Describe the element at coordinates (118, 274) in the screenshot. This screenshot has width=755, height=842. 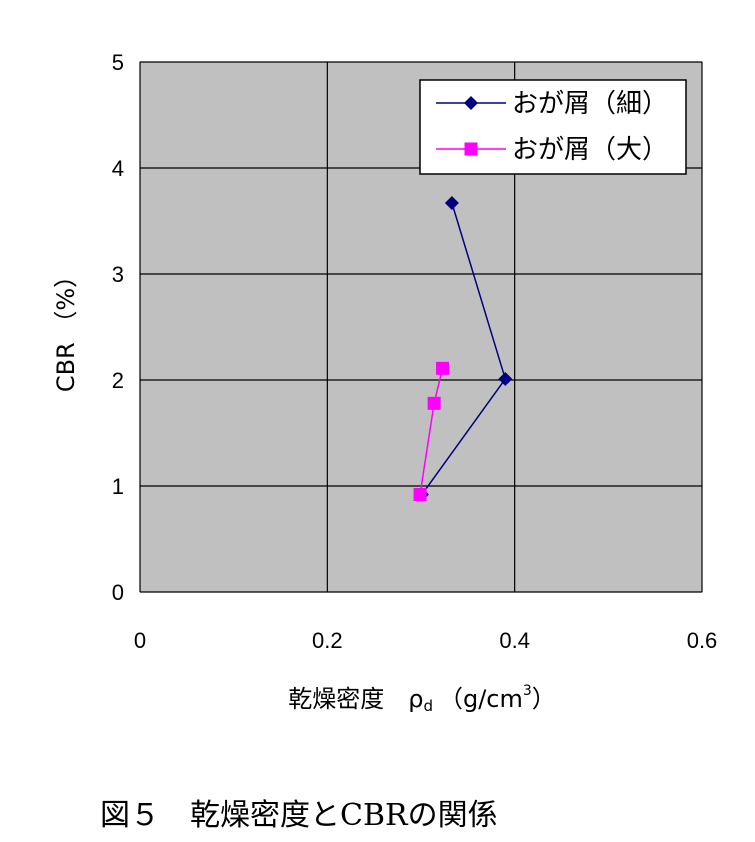
I see `y-tick-label: 3` at that location.